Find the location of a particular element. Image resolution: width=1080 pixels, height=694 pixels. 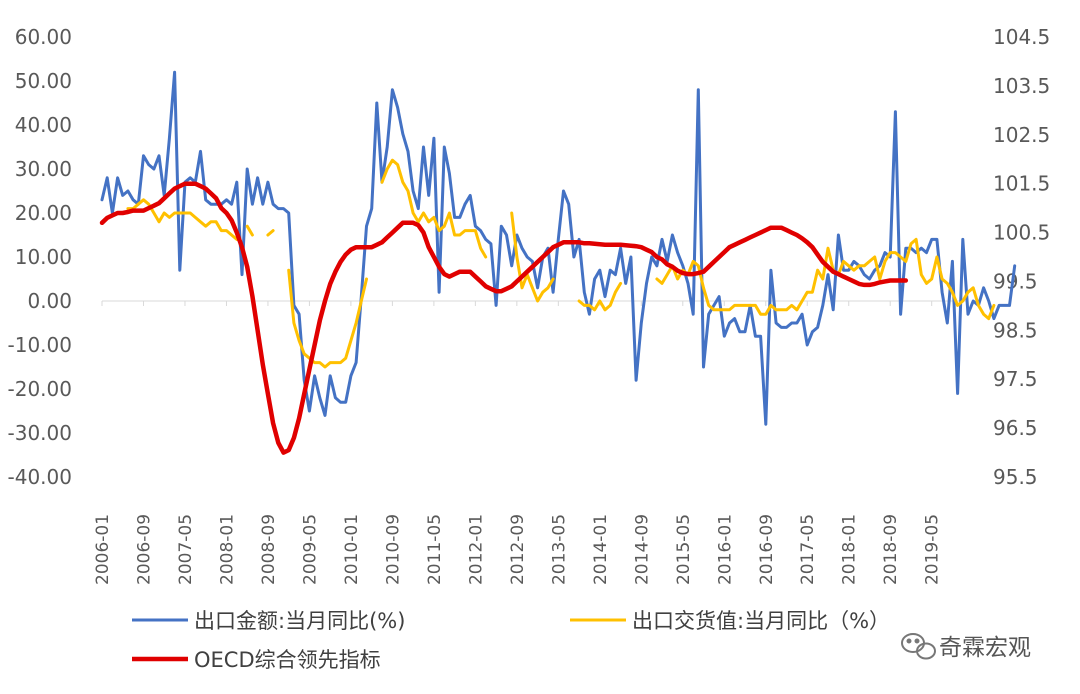

left-tick-label: 50.00 is located at coordinates (43, 81).